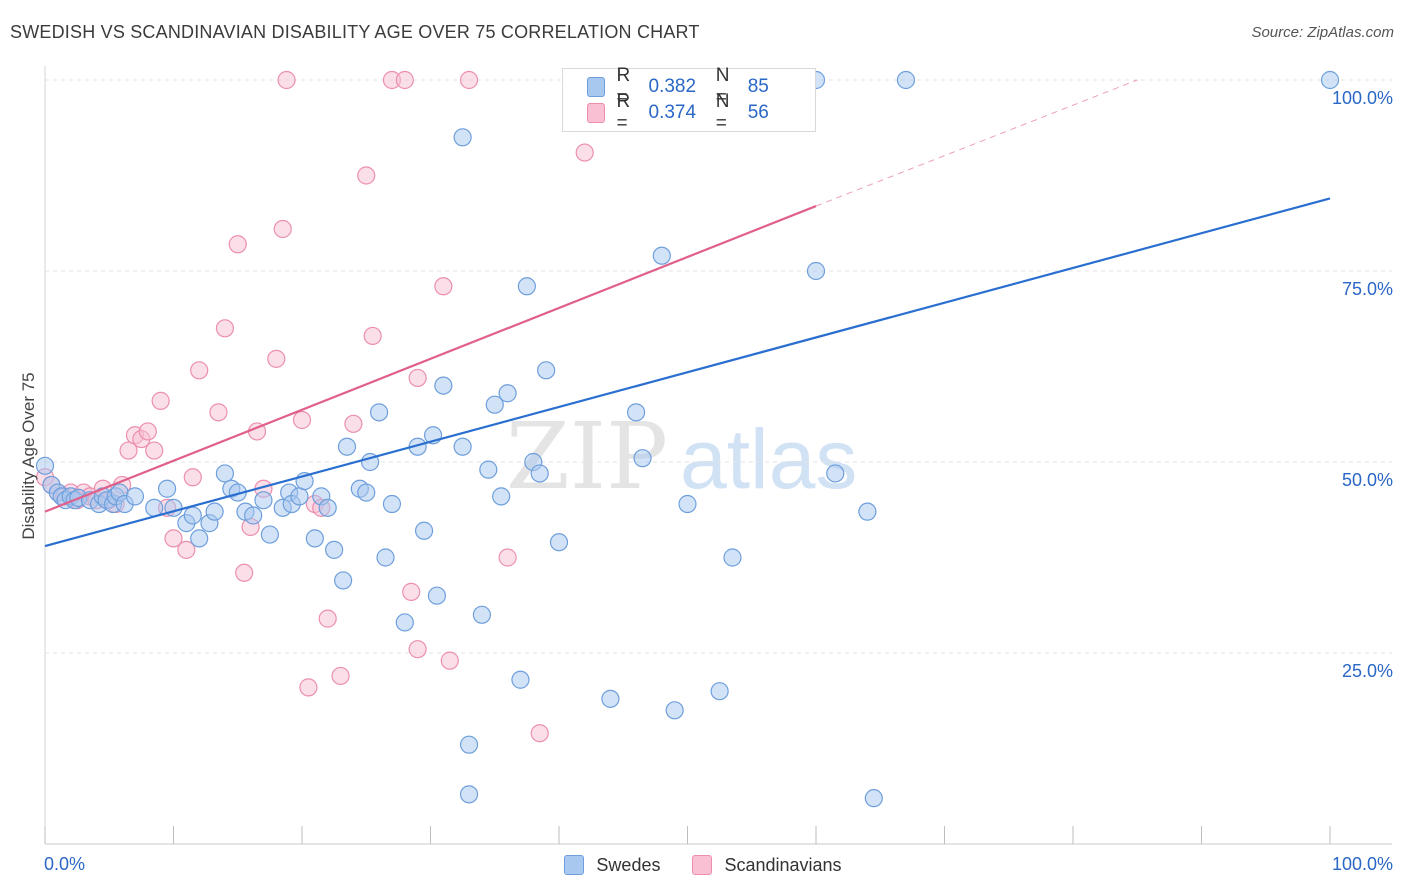  Describe the element at coordinates (28, 455) in the screenshot. I see `y-axis-title: Disability Age Over 75` at that location.